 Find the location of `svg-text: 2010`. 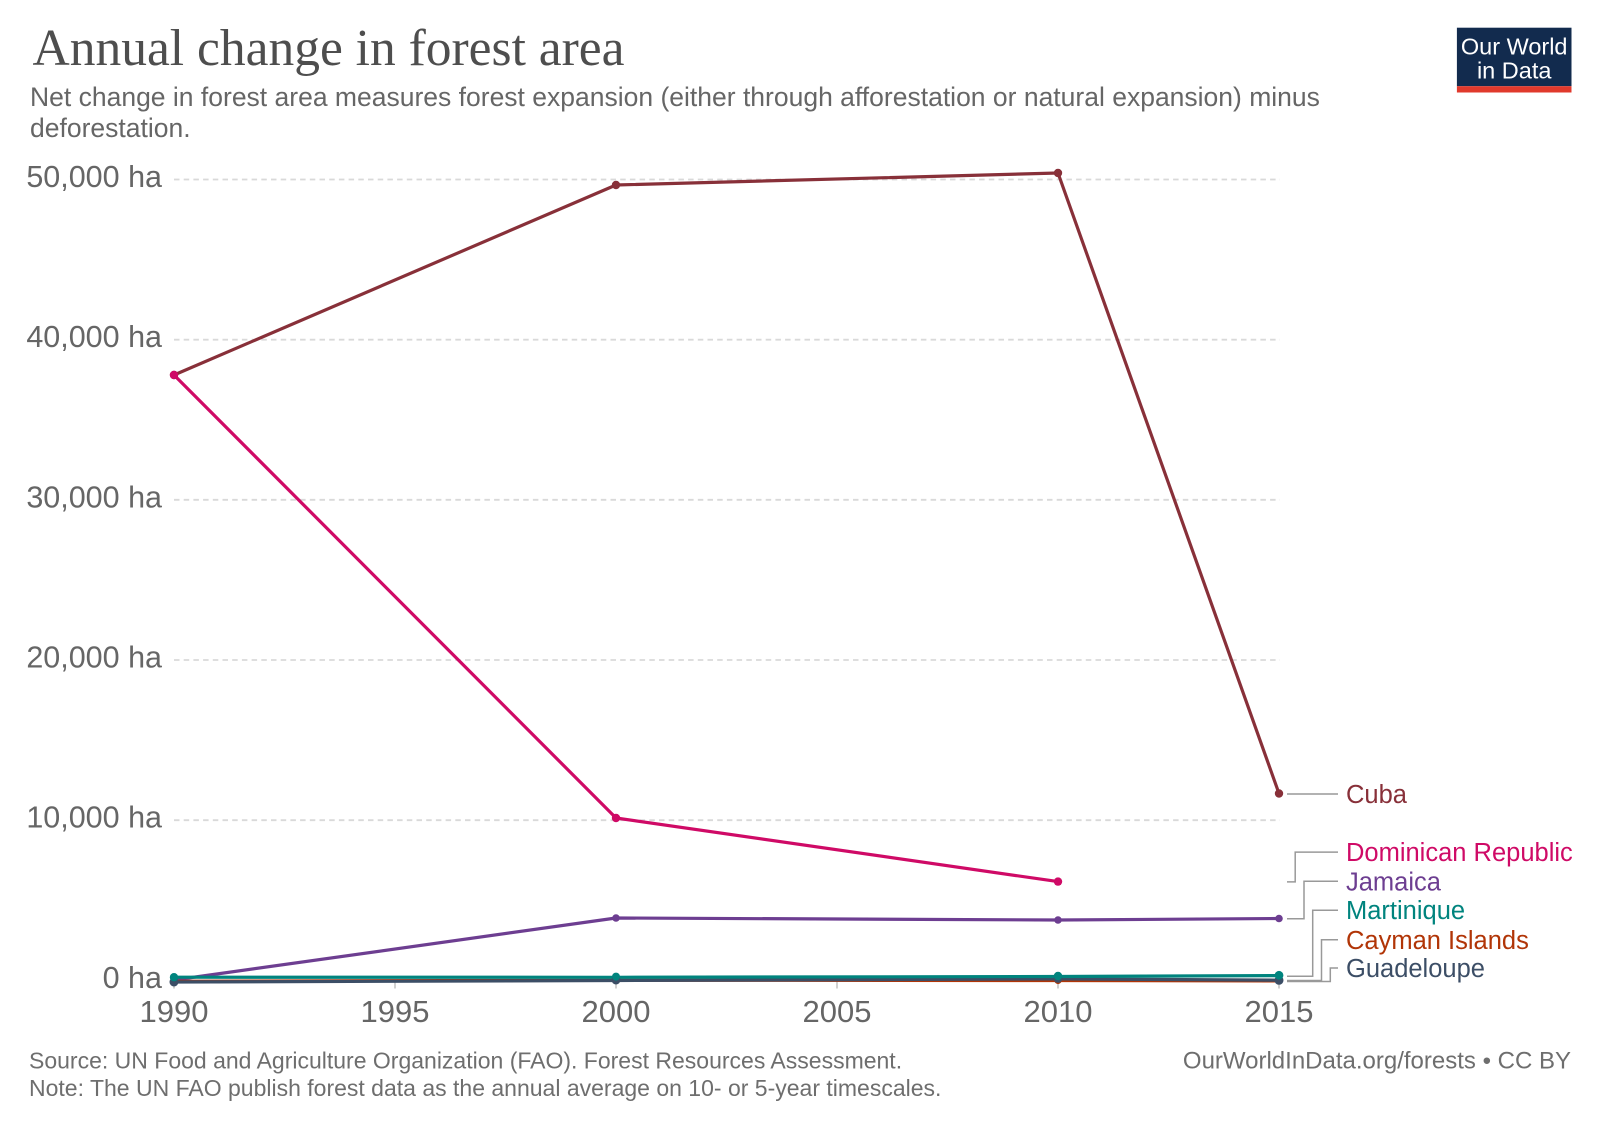

svg-text: 2010 is located at coordinates (1058, 1011).